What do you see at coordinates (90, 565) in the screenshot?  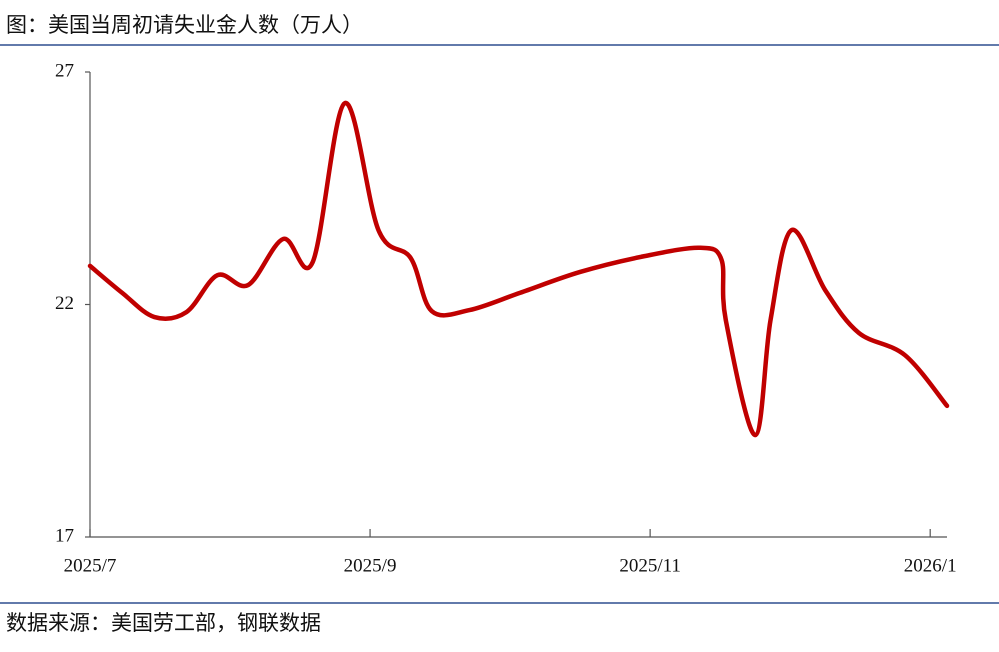 I see `x-tick-label: 2025/7` at bounding box center [90, 565].